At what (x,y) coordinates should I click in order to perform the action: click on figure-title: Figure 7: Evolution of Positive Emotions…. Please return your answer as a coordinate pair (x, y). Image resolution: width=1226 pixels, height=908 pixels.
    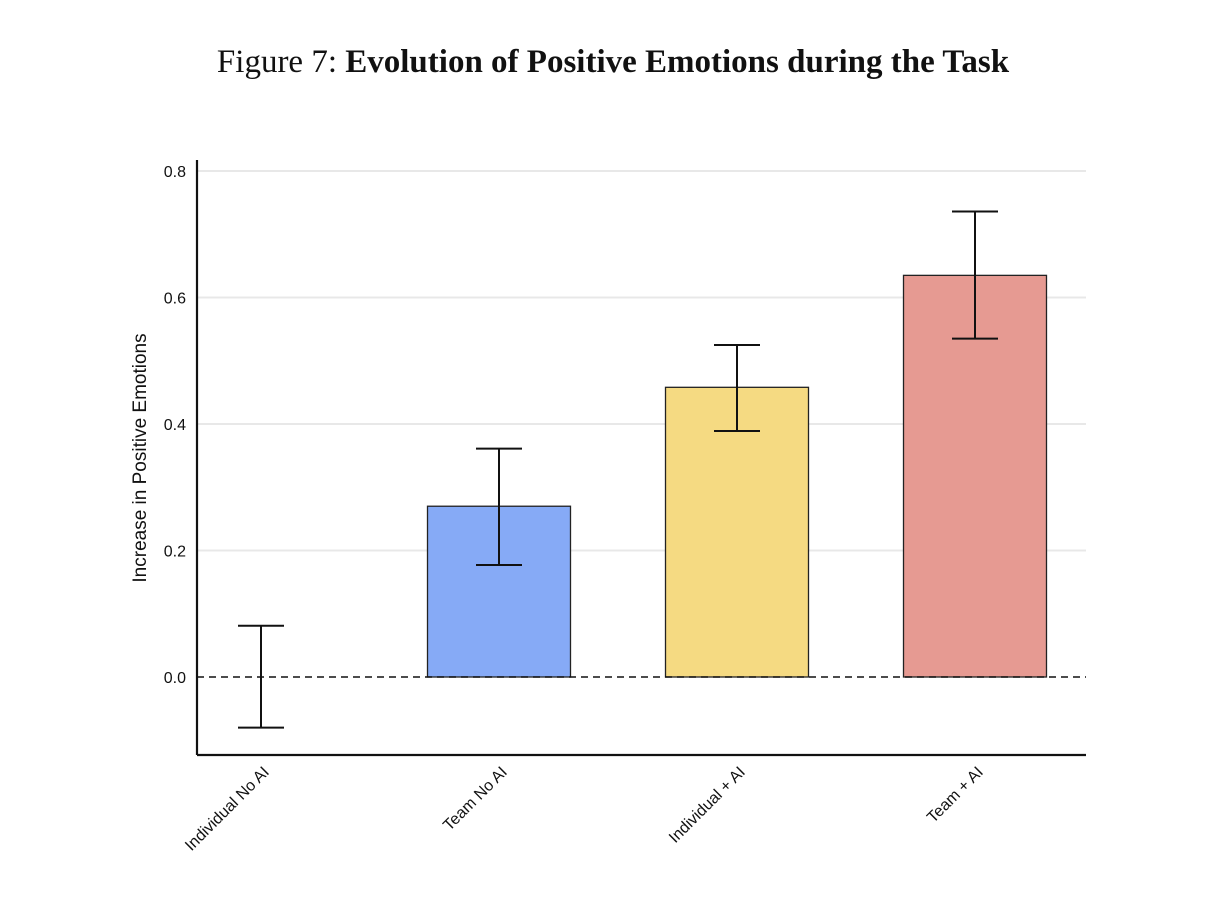
    Looking at the image, I should click on (613, 62).